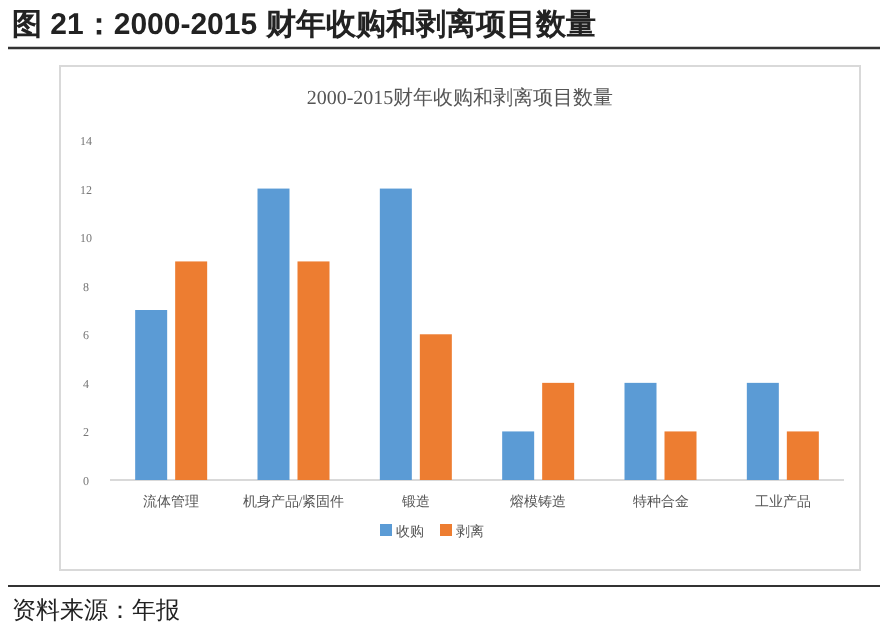 The width and height of the screenshot is (888, 644). Describe the element at coordinates (304, 24) in the screenshot. I see `chart-title: 图 21：2000-2015 财年收购和剥离项目数量` at that location.